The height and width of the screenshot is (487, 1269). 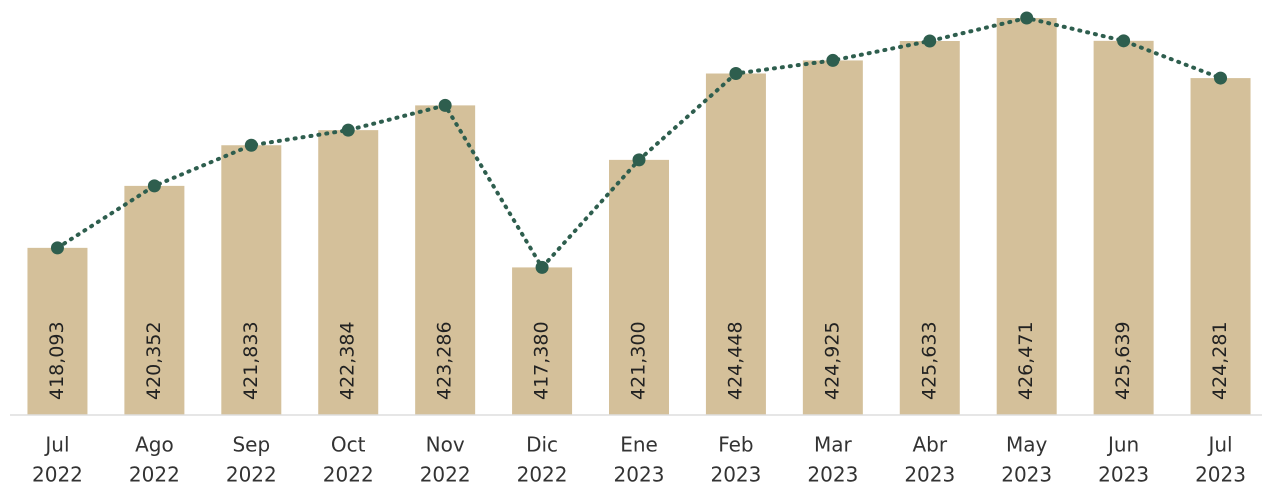 I want to click on value-label: 421,833, so click(x=251, y=360).